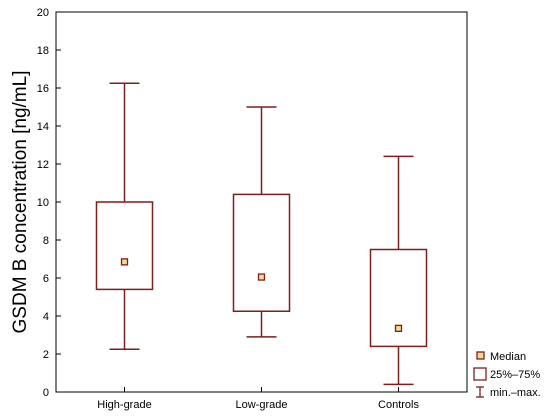  I want to click on box-high-grade, so click(124, 237).